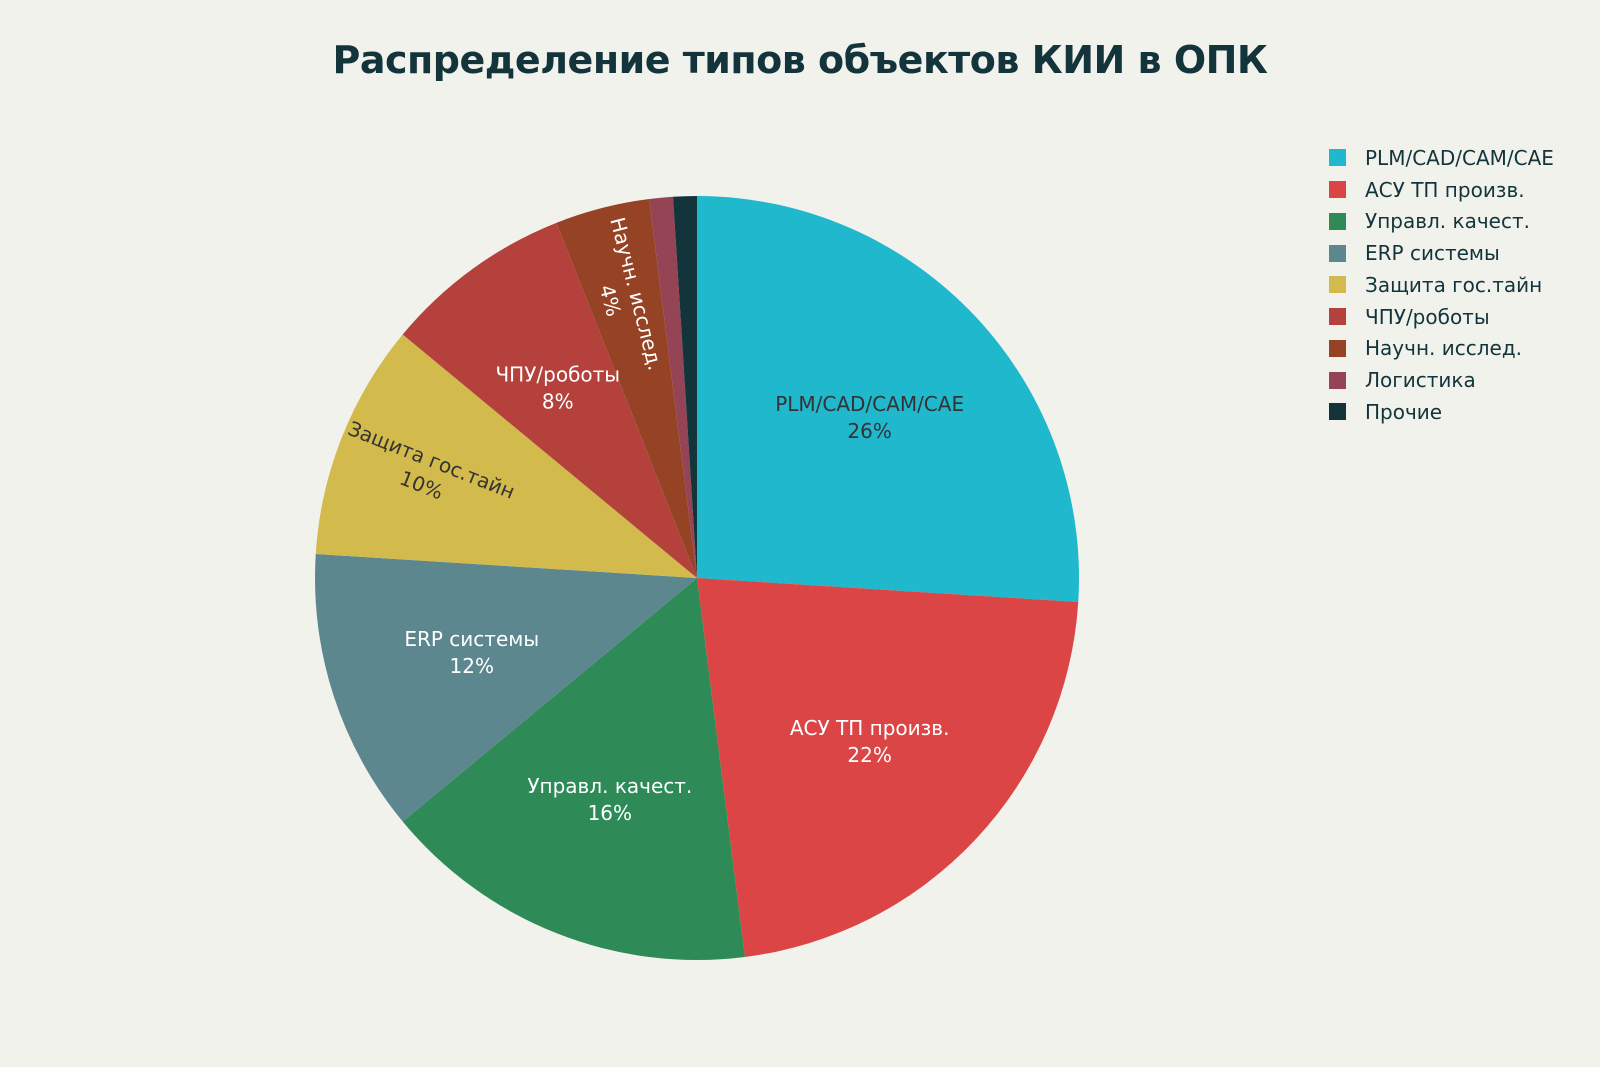 The width and height of the screenshot is (1600, 1067). Describe the element at coordinates (471, 639) in the screenshot. I see `slice-label-name: ERP системы` at that location.